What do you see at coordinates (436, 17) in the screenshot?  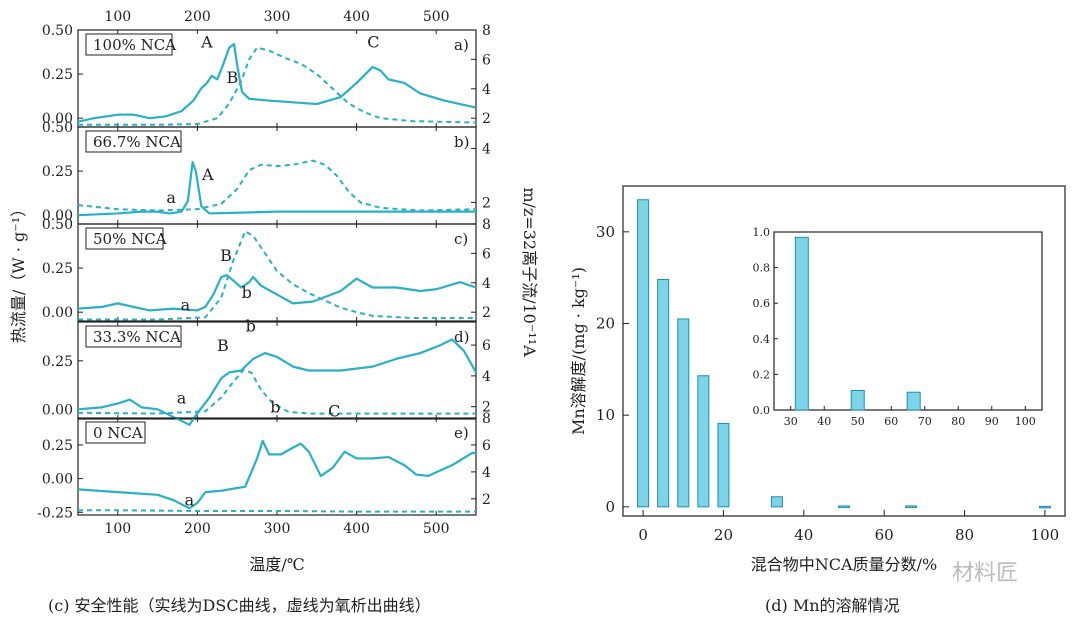 I see `x-tick-label-top: 500` at bounding box center [436, 17].